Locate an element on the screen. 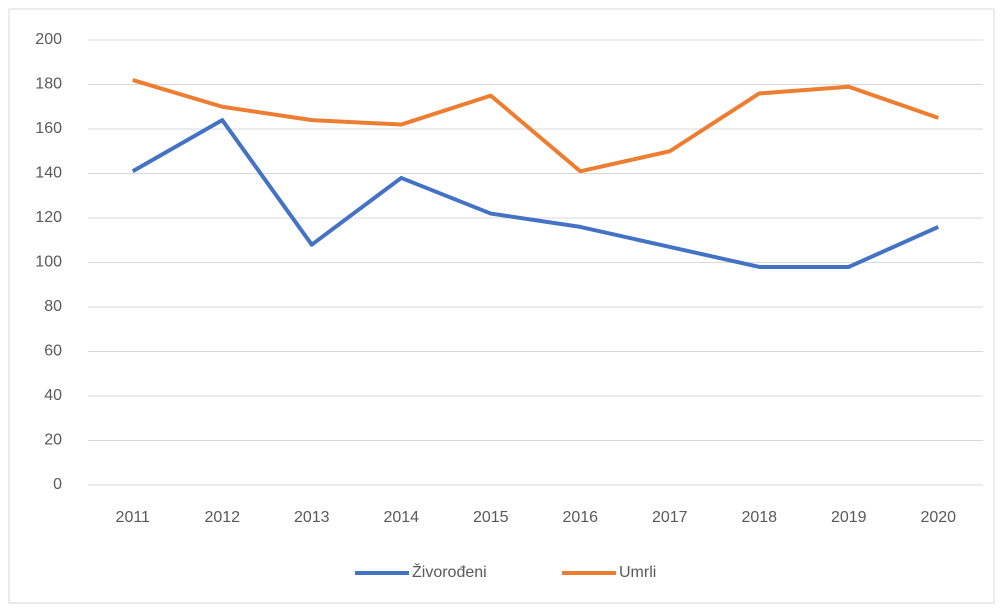 The height and width of the screenshot is (612, 1003). x-tick-label: 2019 is located at coordinates (849, 517).